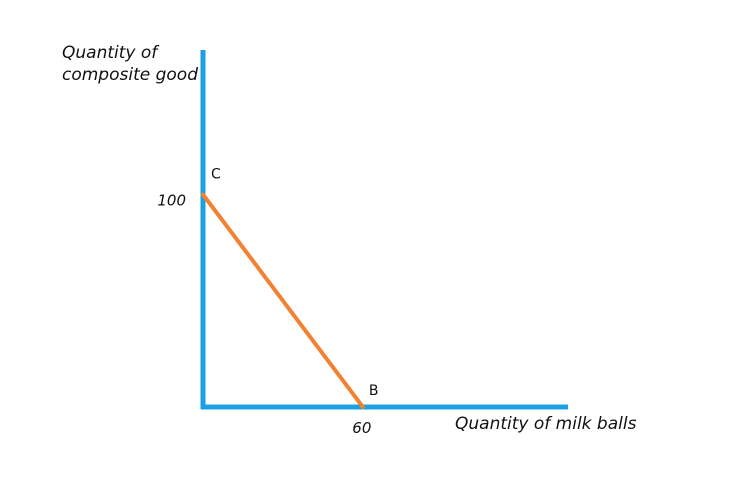 The image size is (740, 480). What do you see at coordinates (374, 391) in the screenshot?
I see `point-label-b: B` at bounding box center [374, 391].